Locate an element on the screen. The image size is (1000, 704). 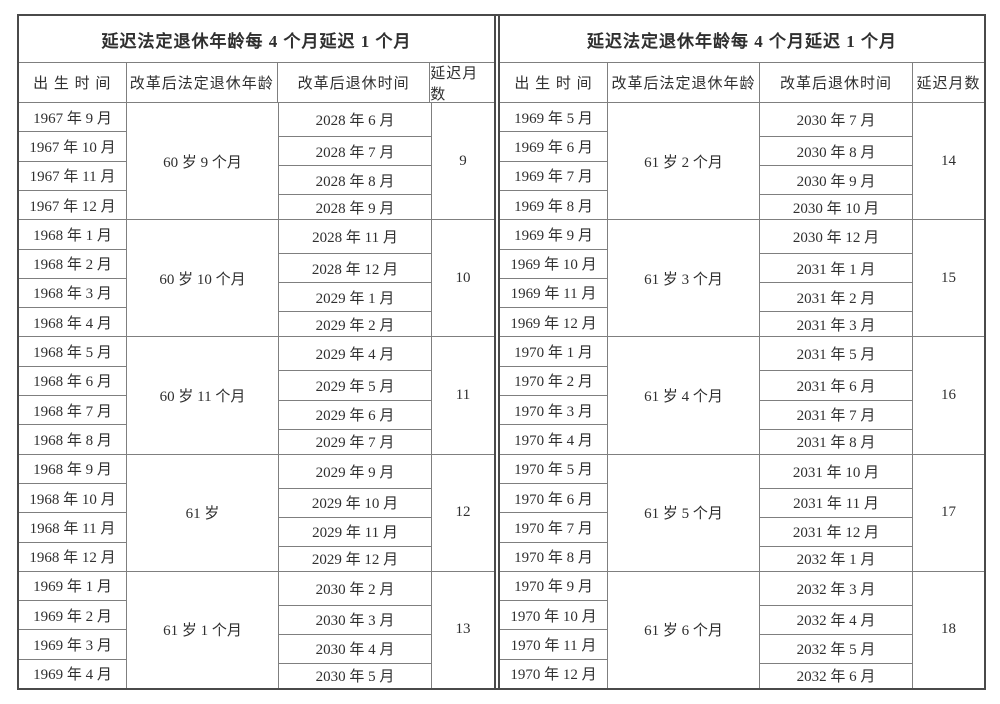
birth-cell: 1970 年 12 月 is located at coordinates (553, 675).